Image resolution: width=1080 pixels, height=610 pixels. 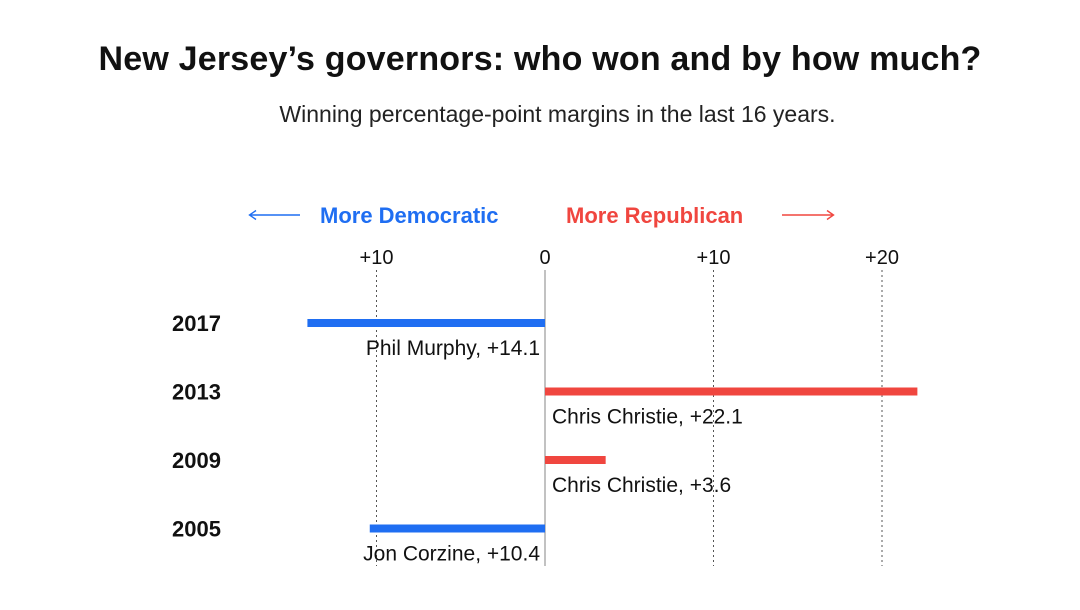 I want to click on bar-2009, so click(x=575, y=460).